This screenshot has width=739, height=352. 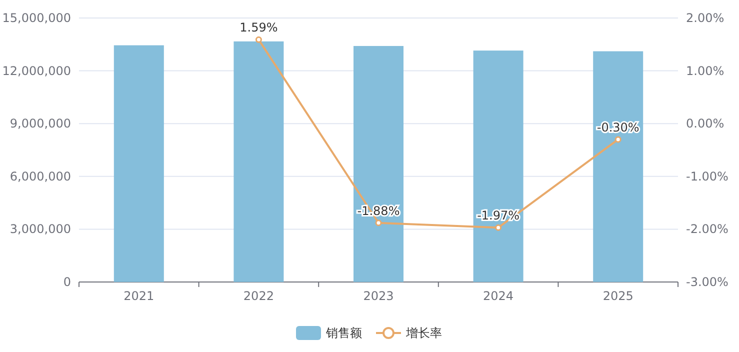 What do you see at coordinates (40, 123) in the screenshot?
I see `y-tick-label: 9,000,000` at bounding box center [40, 123].